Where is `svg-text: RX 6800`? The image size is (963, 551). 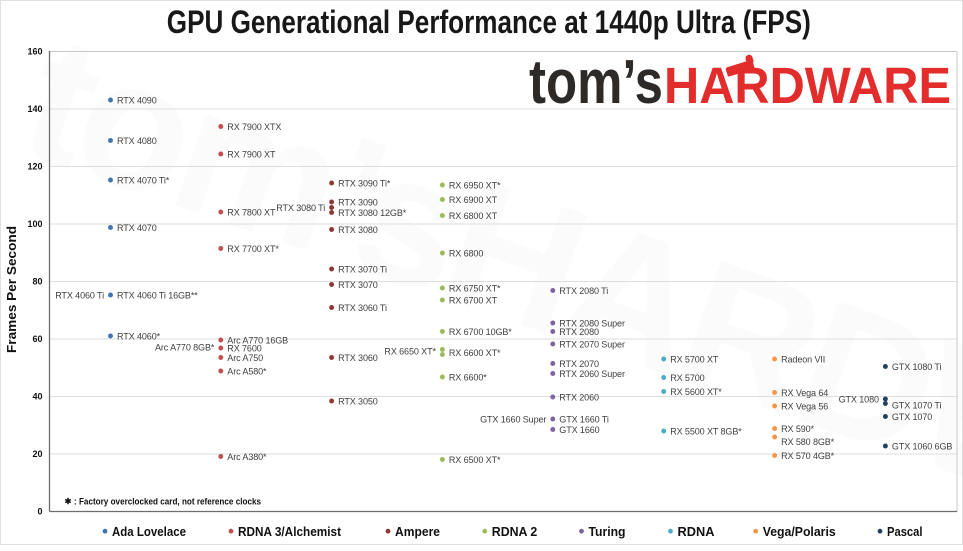 svg-text: RX 6800 is located at coordinates (466, 253).